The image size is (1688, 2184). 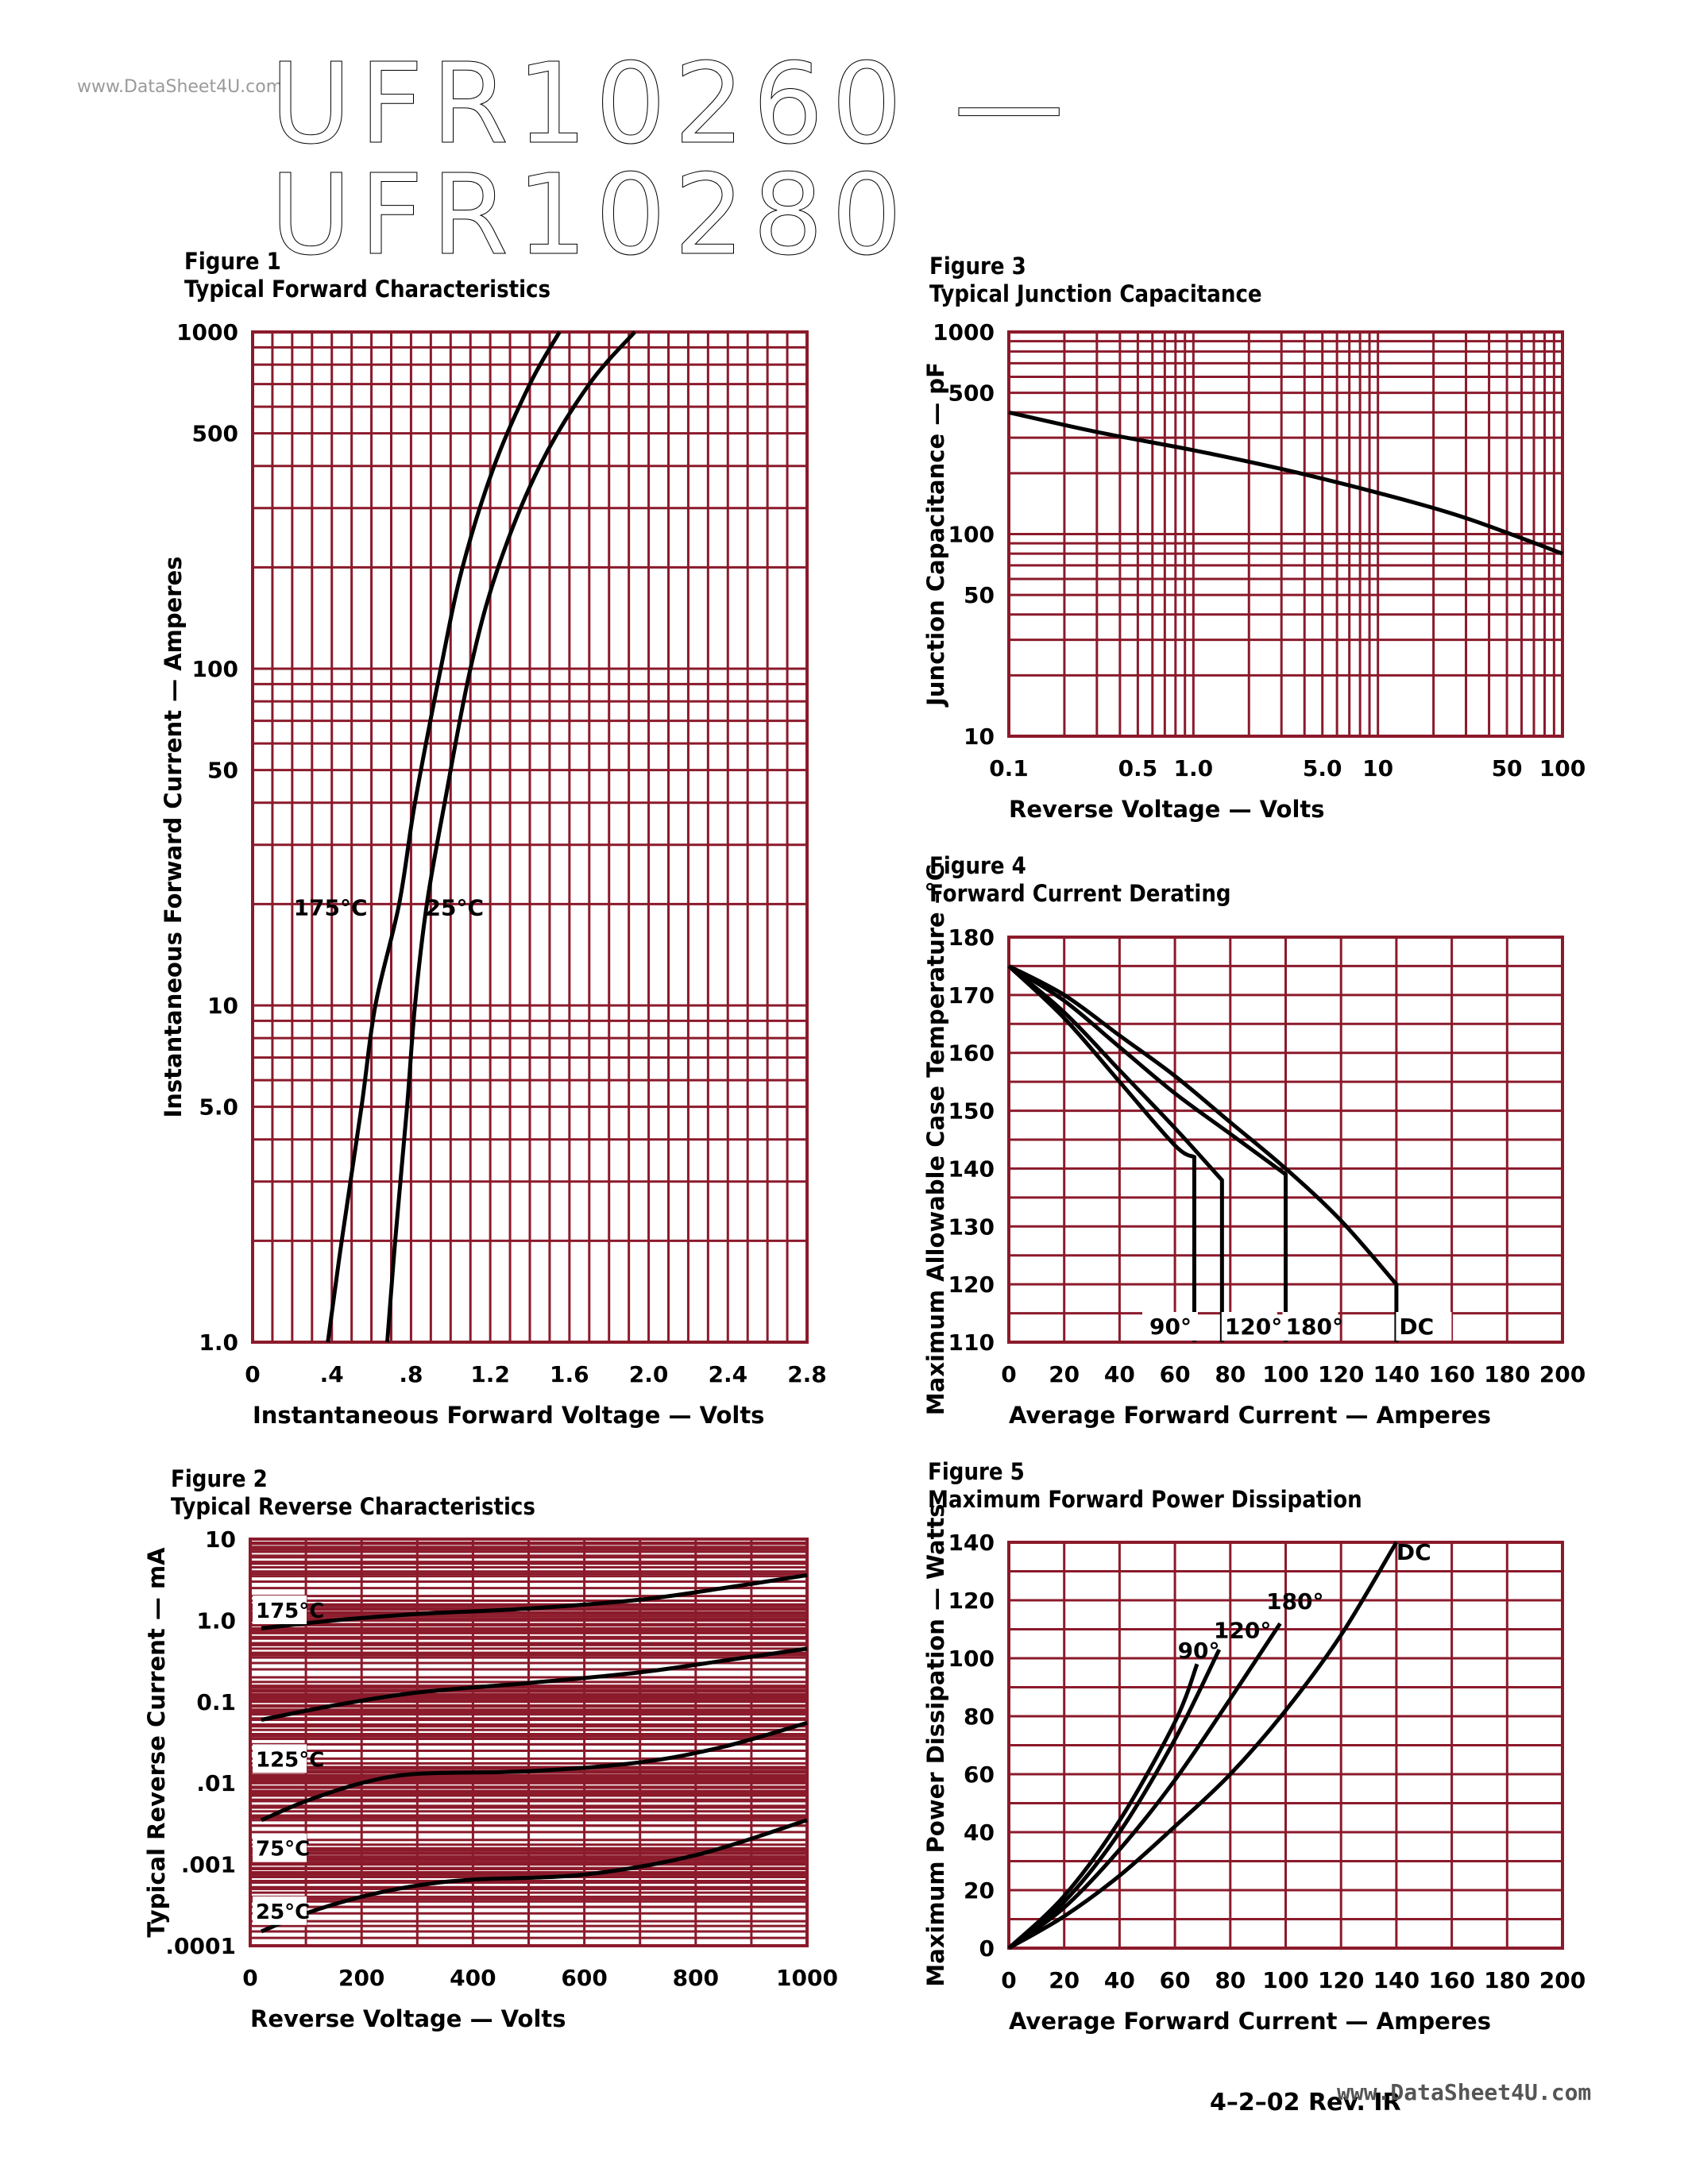 What do you see at coordinates (455, 908) in the screenshot?
I see `fig1-series-label: 25°C` at bounding box center [455, 908].